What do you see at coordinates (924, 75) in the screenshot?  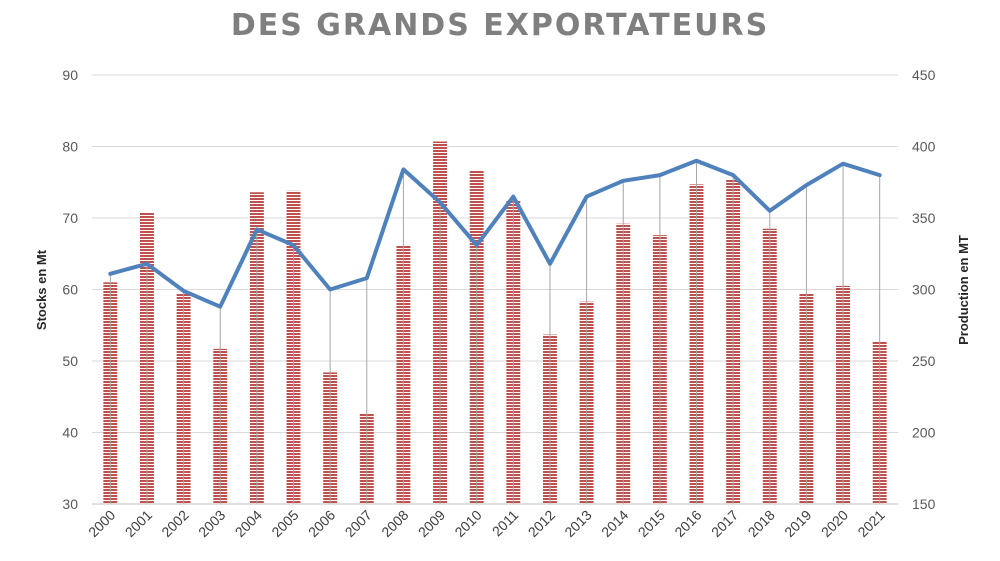 I see `y2-tick-label: 450` at bounding box center [924, 75].